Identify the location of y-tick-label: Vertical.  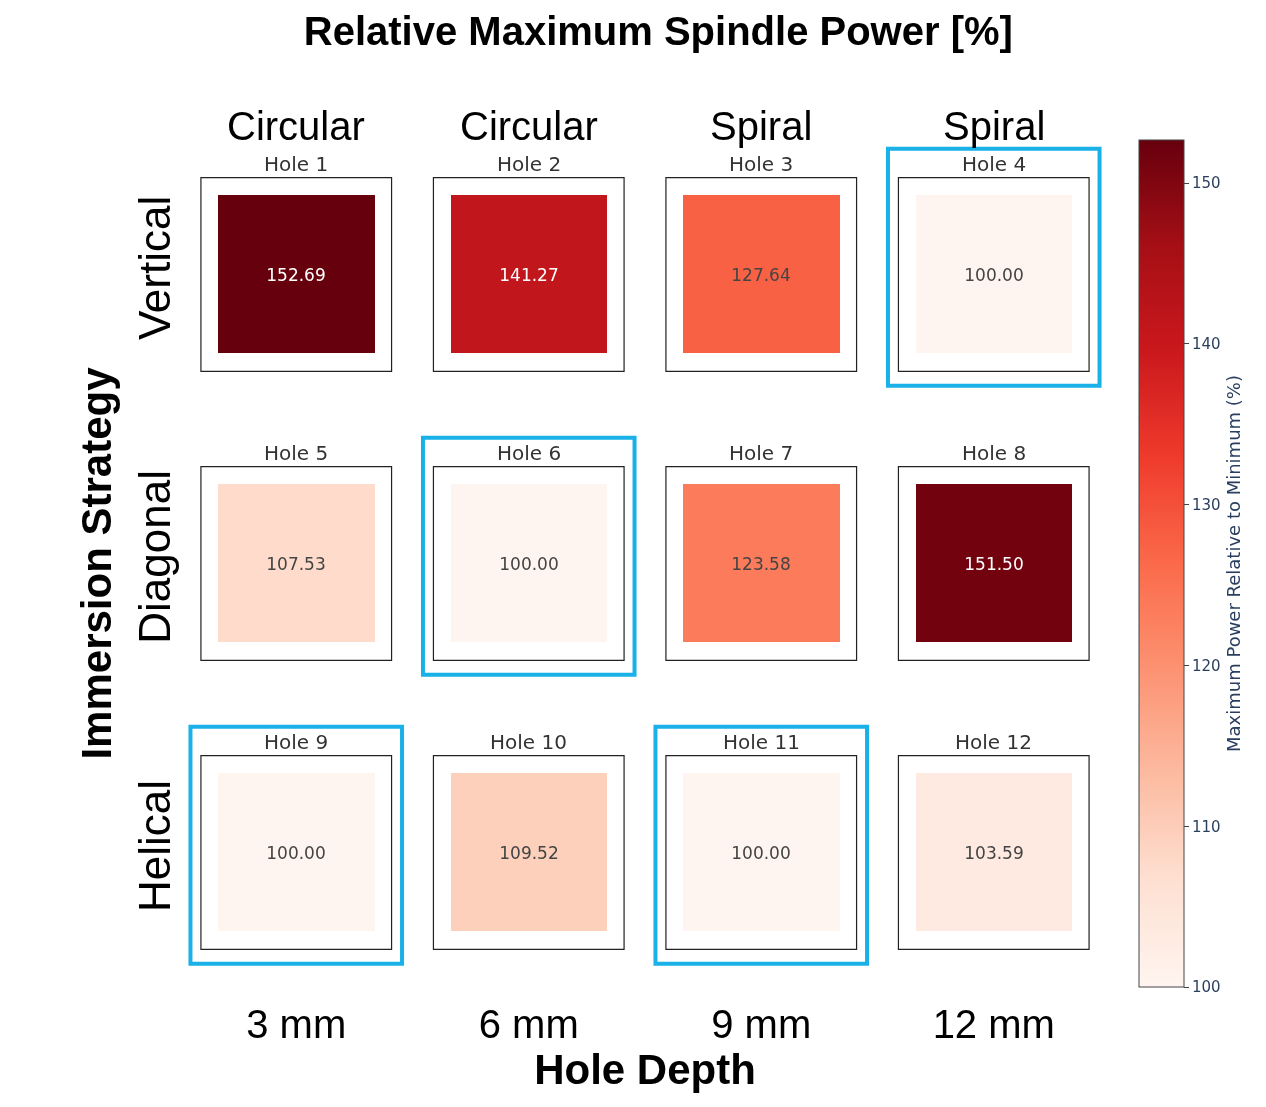
(155, 268).